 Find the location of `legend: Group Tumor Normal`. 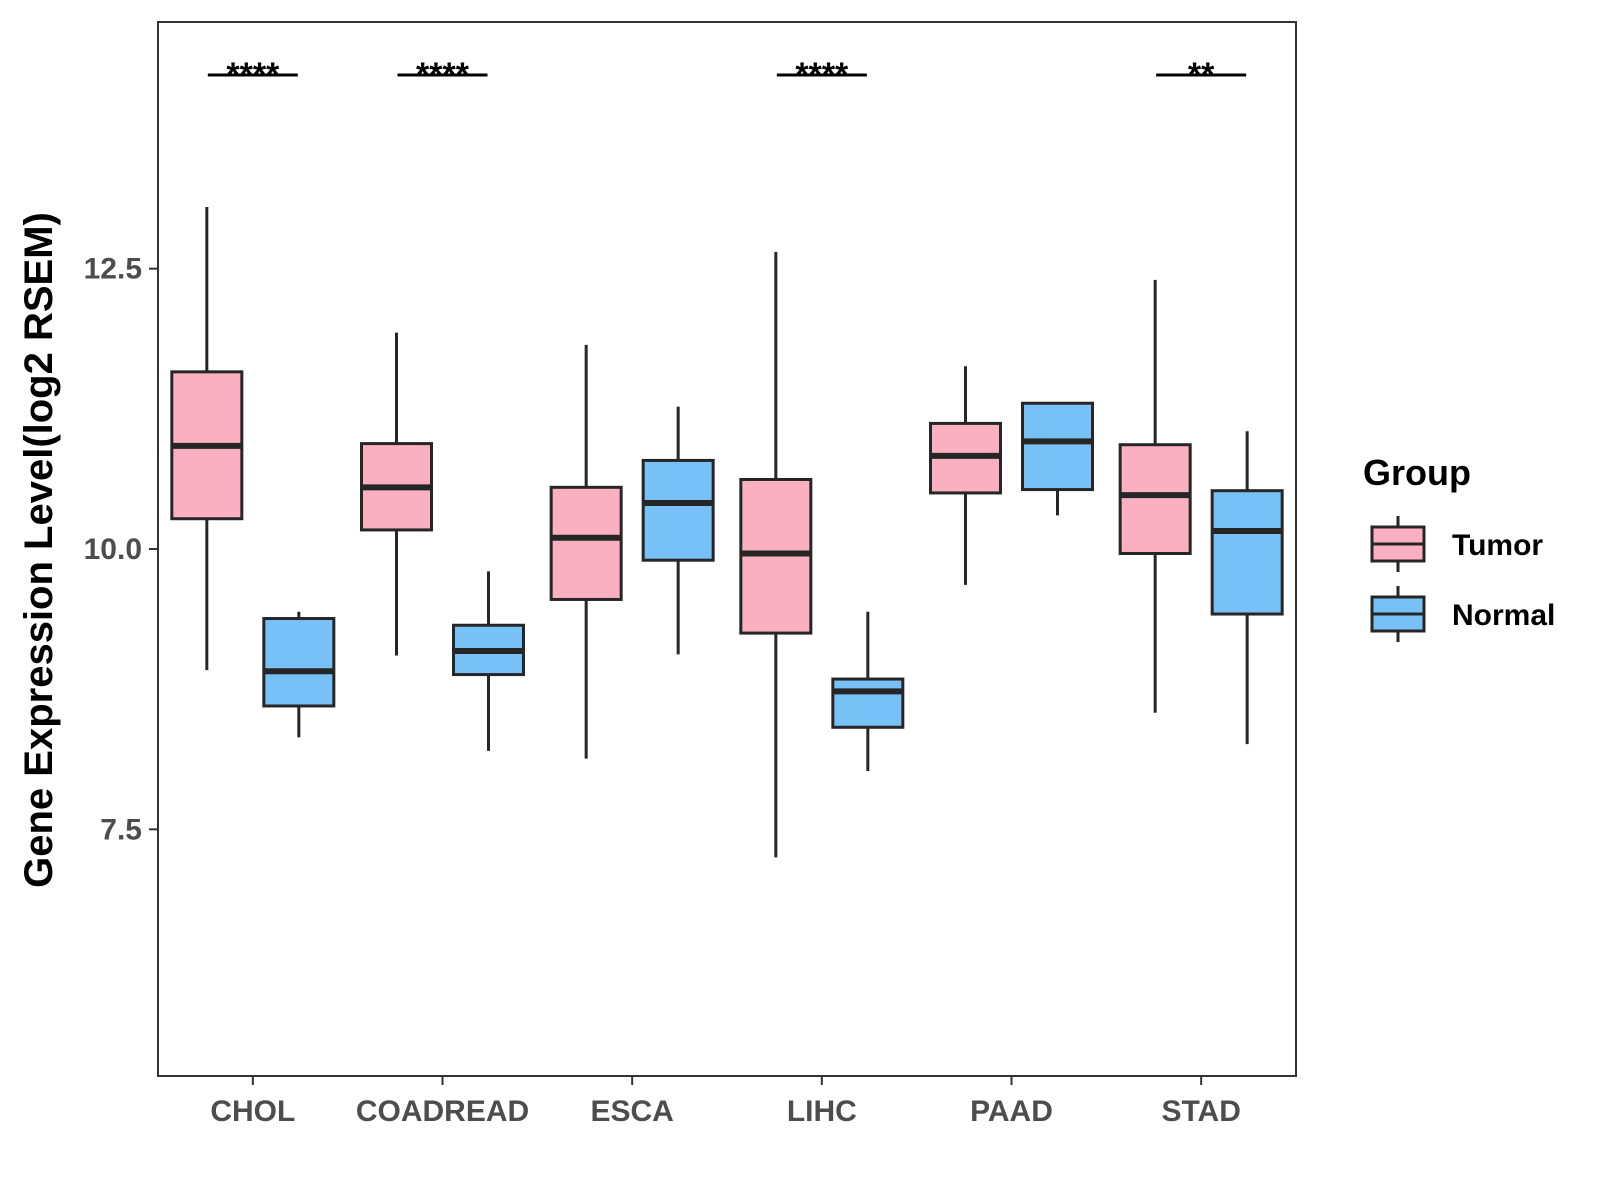

legend: Group Tumor Normal is located at coordinates (1459, 547).